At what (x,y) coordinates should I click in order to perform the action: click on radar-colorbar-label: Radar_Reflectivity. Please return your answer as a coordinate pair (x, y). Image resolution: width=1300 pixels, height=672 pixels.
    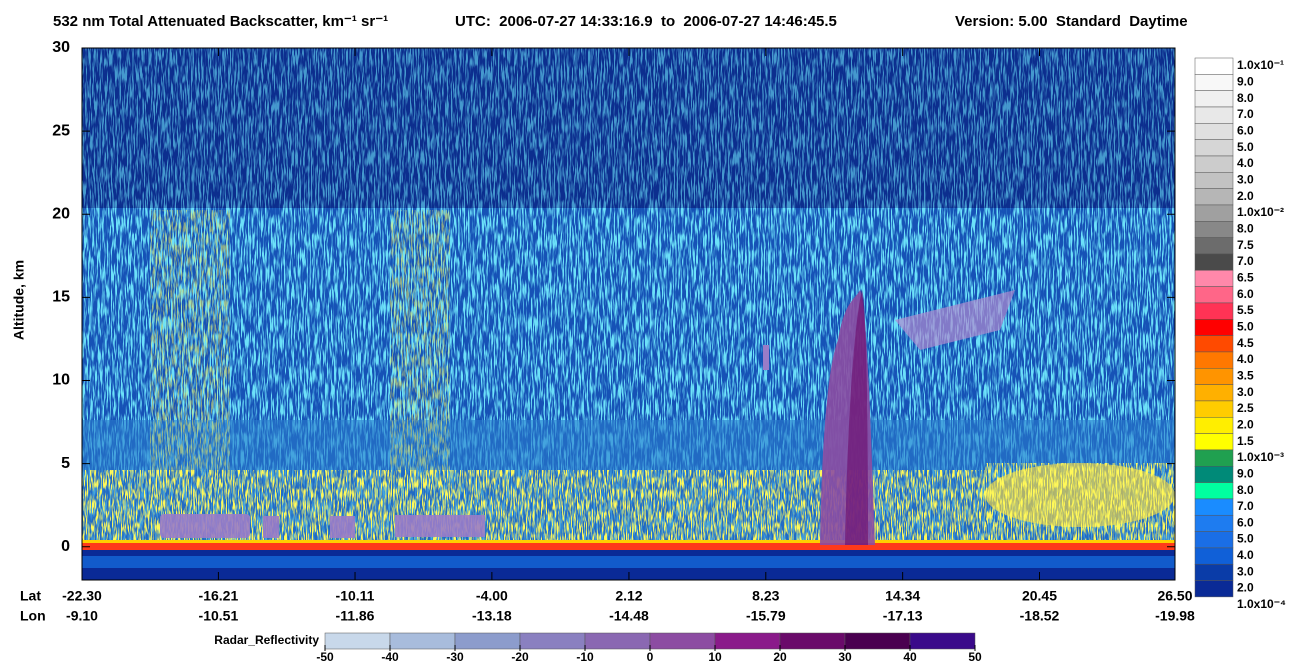
    Looking at the image, I should click on (266, 640).